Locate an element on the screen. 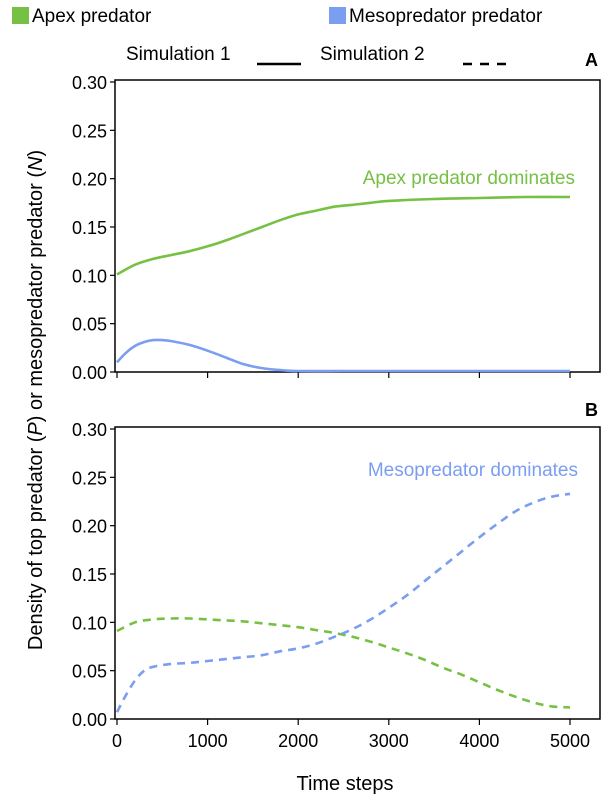 Image resolution: width=610 pixels, height=798 pixels. series-line-mesopredator-predator is located at coordinates (343, 355).